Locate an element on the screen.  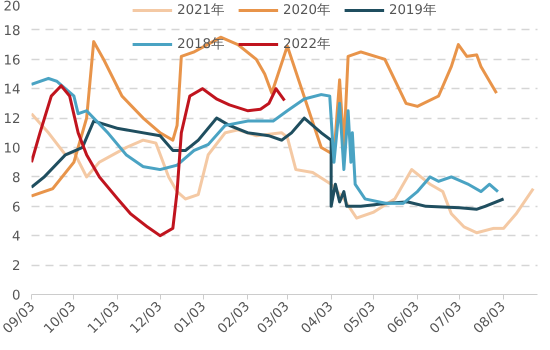
legend-label: 2021年 is located at coordinates (200, 10).